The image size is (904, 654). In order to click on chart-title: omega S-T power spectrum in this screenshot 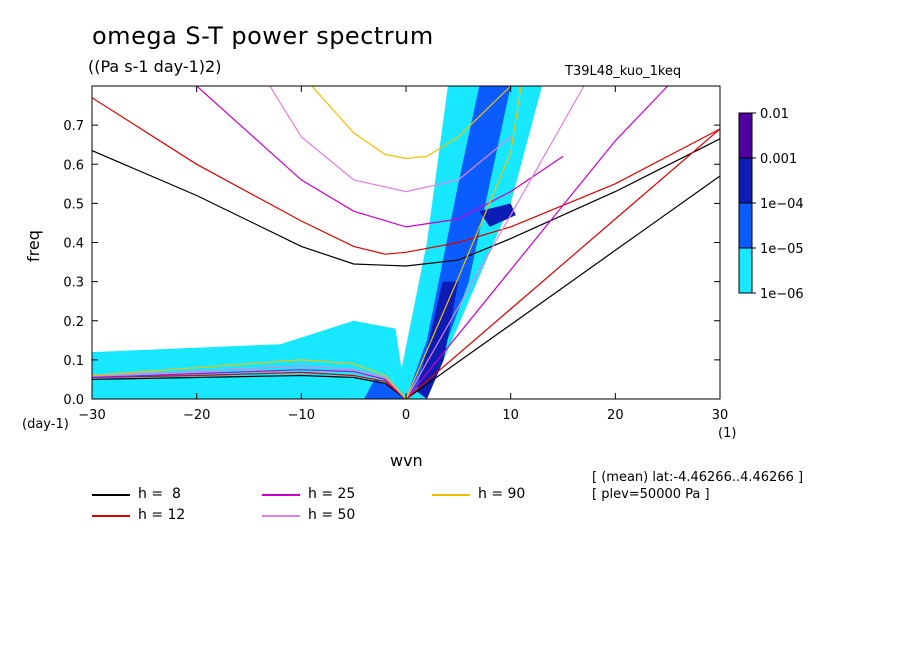, I will do `click(263, 36)`.